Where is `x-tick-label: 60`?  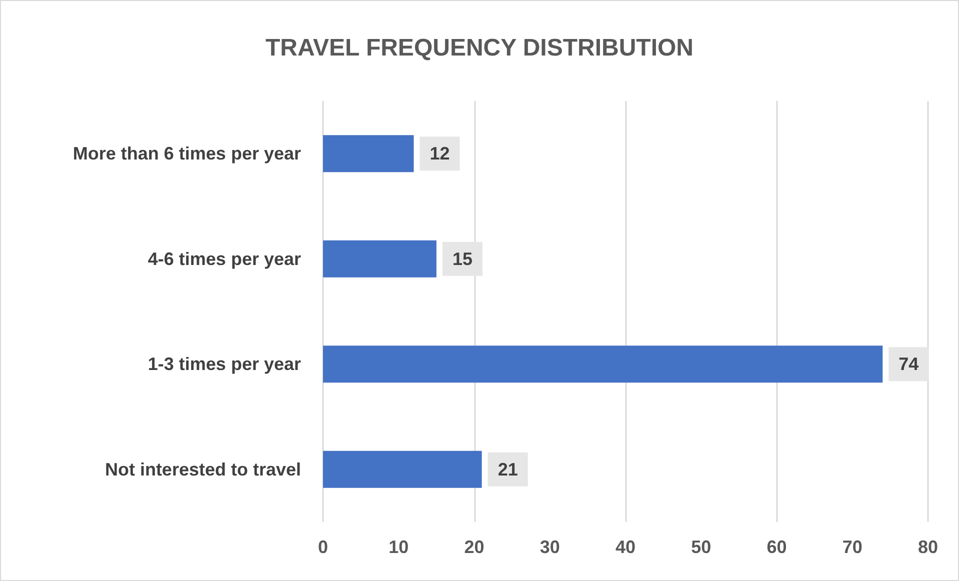
x-tick-label: 60 is located at coordinates (776, 547).